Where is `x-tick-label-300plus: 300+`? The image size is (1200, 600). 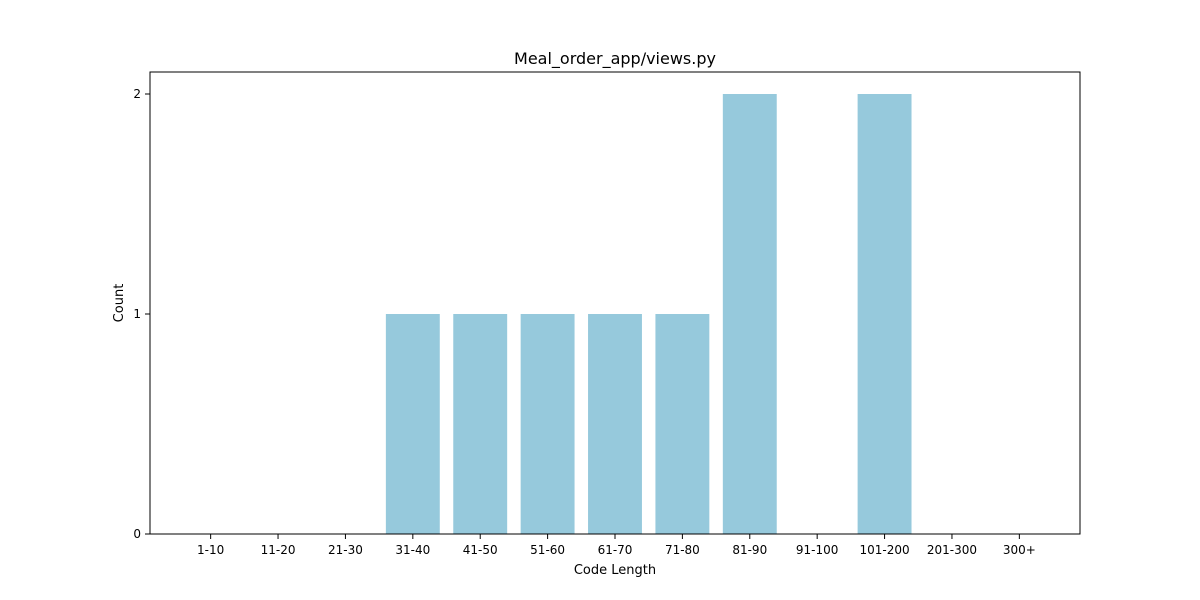 x-tick-label-300plus: 300+ is located at coordinates (1019, 550).